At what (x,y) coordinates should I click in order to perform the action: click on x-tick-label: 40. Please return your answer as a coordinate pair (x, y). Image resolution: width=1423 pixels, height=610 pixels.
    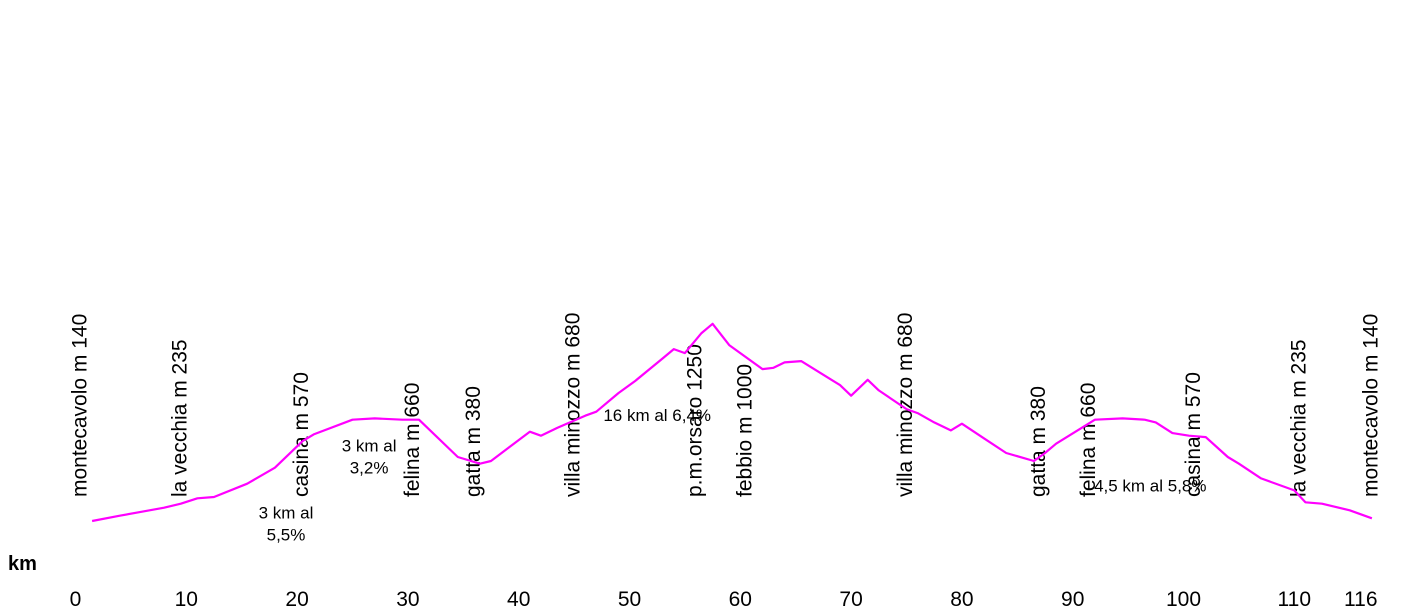
    Looking at the image, I should click on (518, 599).